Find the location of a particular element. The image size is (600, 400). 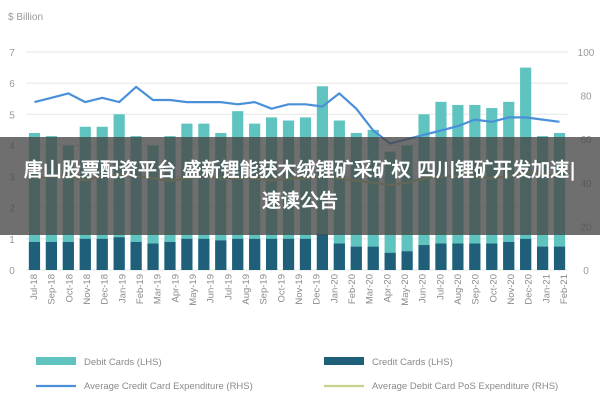

x-tick-label: Dec-20 is located at coordinates (529, 289).